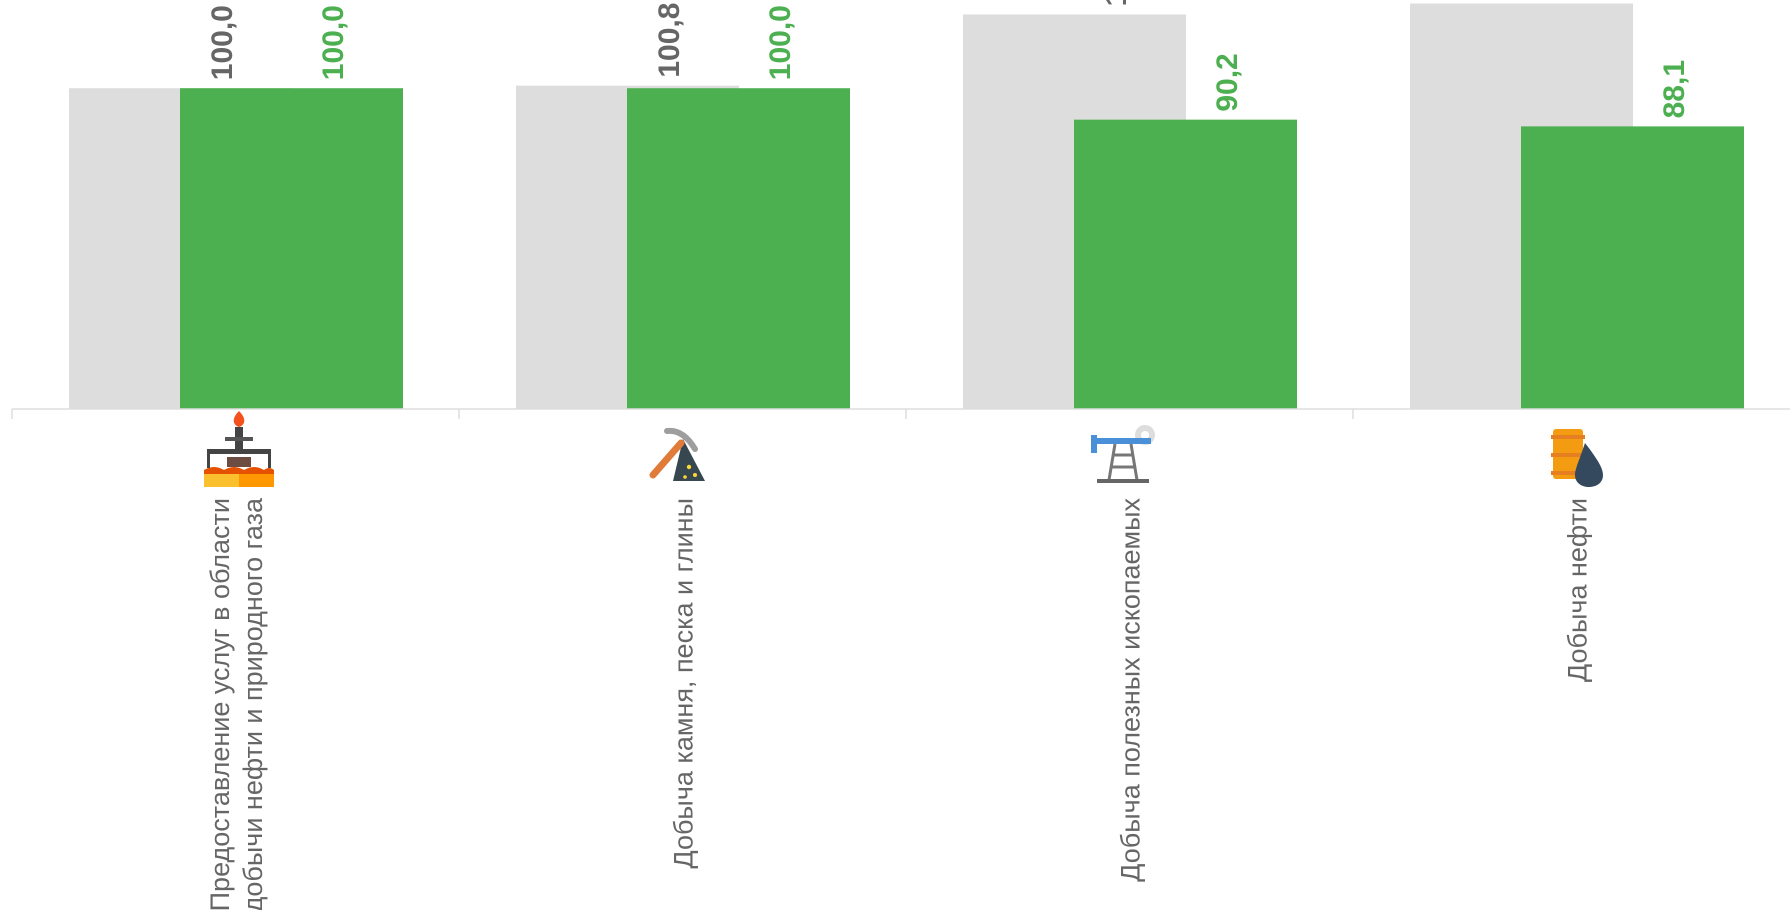  Describe the element at coordinates (1123, 454) in the screenshot. I see `oil-pump-icon` at that location.